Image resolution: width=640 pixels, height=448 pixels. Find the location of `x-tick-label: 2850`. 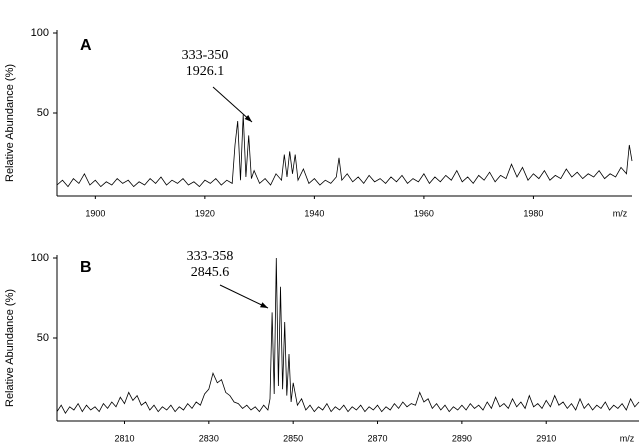

x-tick-label: 2850 is located at coordinates (293, 438).